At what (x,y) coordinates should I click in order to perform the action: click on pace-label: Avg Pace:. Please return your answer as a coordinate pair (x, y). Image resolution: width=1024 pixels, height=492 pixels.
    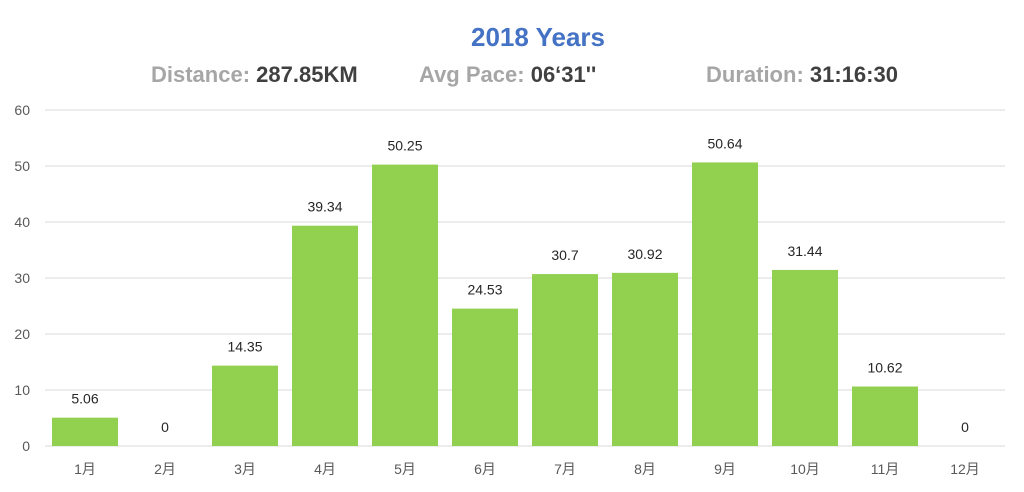
    Looking at the image, I should click on (472, 74).